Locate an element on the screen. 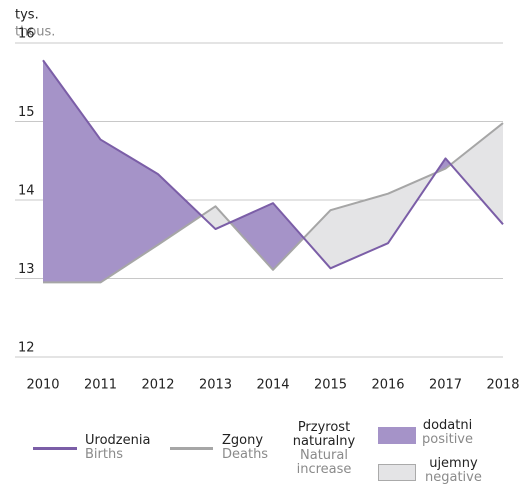 This screenshot has width=523, height=487. x-tick-label: 2018 is located at coordinates (502, 385).